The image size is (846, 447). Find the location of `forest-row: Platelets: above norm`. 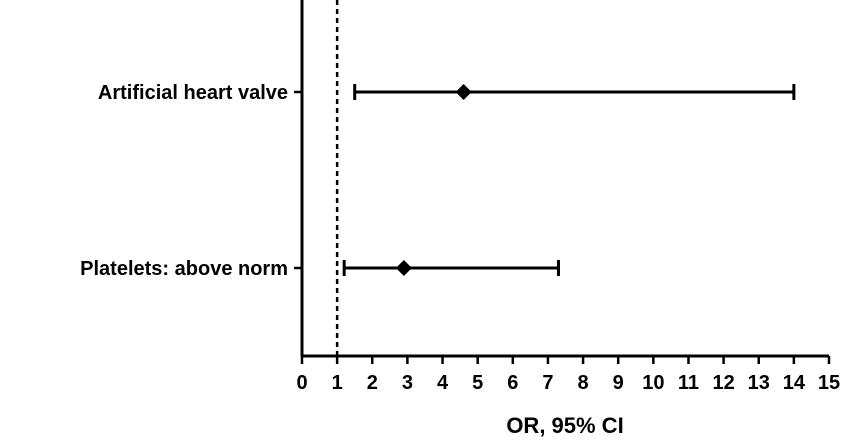

forest-row: Platelets: above norm is located at coordinates (320, 269).